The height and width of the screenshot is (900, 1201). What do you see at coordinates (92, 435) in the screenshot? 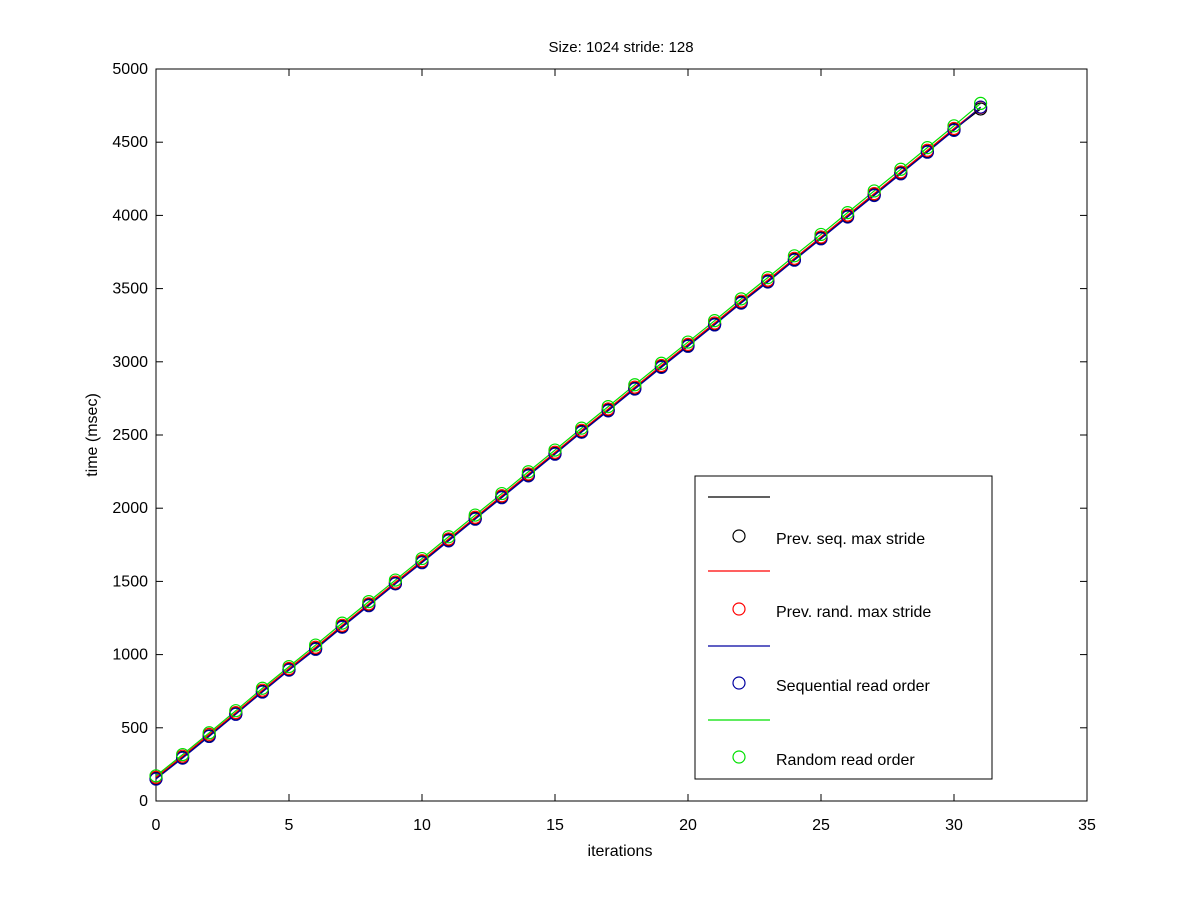
I see `y-axis-label: time (msec)` at bounding box center [92, 435].